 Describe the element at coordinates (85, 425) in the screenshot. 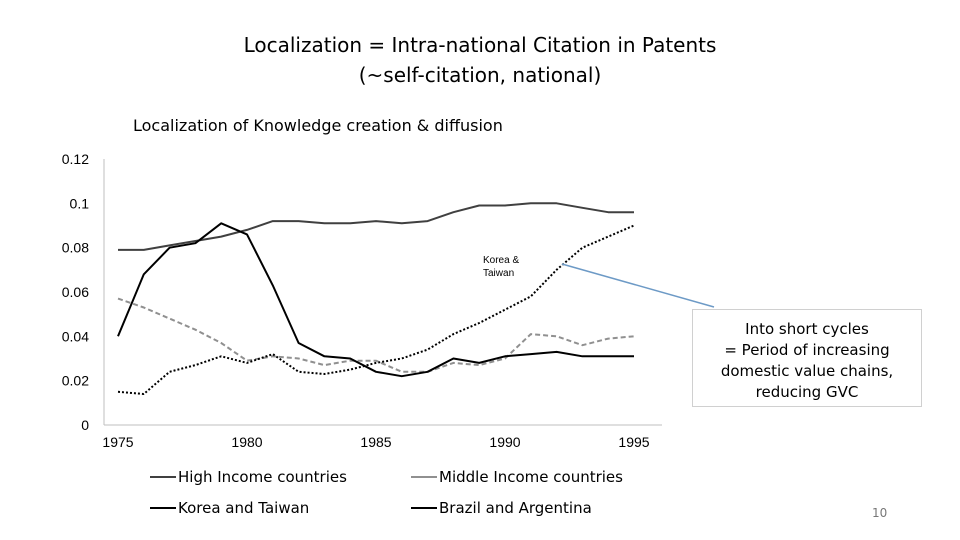

I see `y-tick-label: 0` at that location.